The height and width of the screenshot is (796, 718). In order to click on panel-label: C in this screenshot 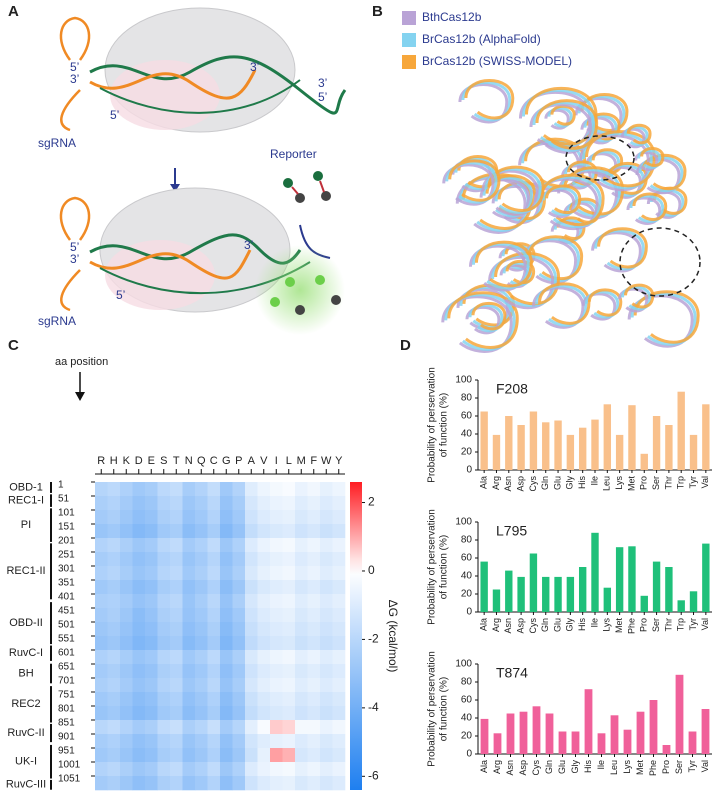, I will do `click(13, 345)`.